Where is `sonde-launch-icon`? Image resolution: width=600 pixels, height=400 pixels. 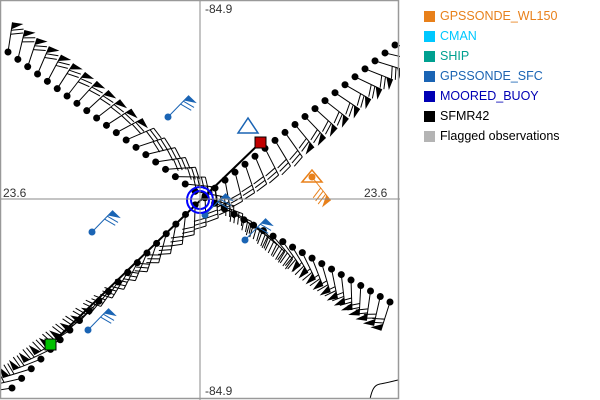
sonde-launch-icon is located at coordinates (248, 125).